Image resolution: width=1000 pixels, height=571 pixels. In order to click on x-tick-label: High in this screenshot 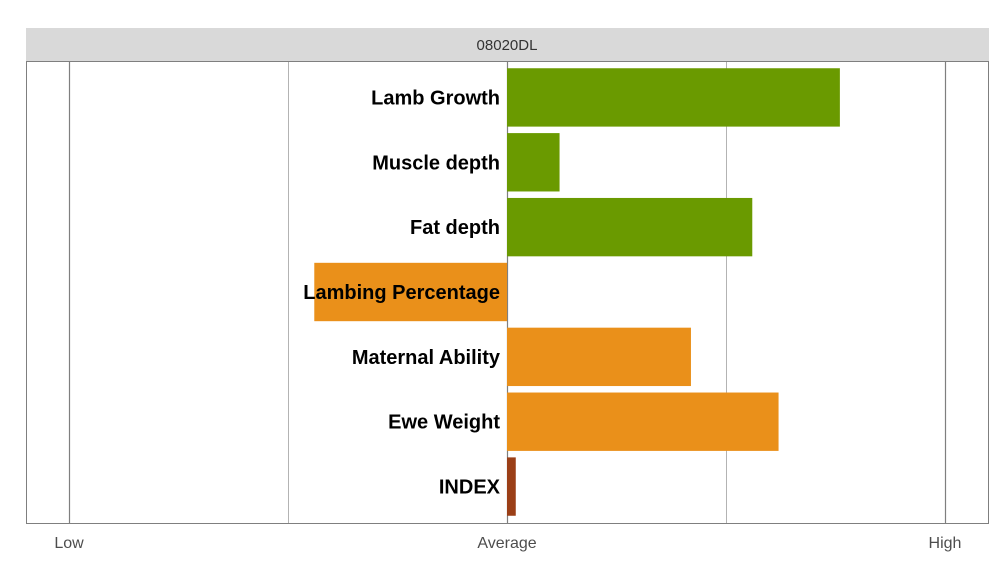, I will do `click(945, 543)`.